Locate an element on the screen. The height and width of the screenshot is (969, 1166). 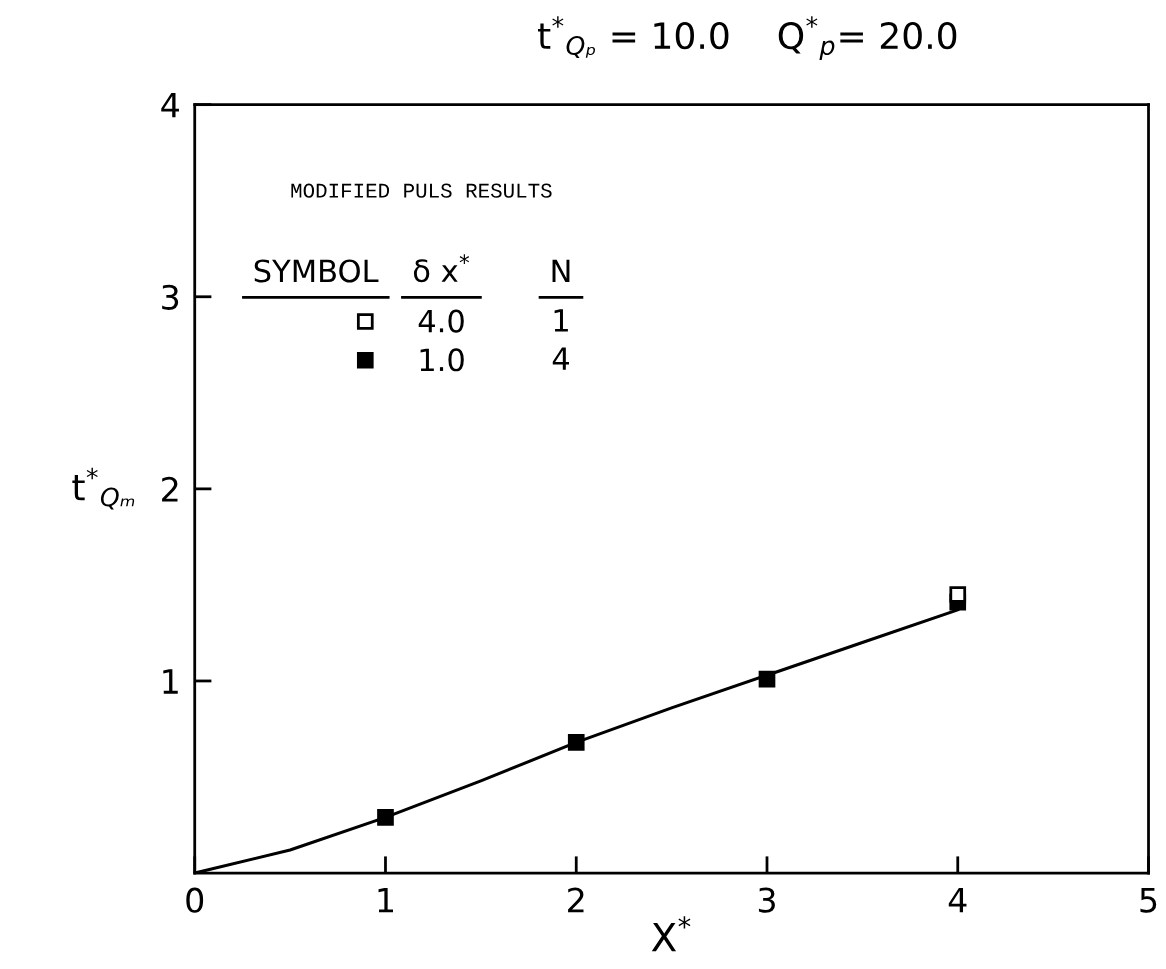
x-tick-label: 1 is located at coordinates (386, 900).